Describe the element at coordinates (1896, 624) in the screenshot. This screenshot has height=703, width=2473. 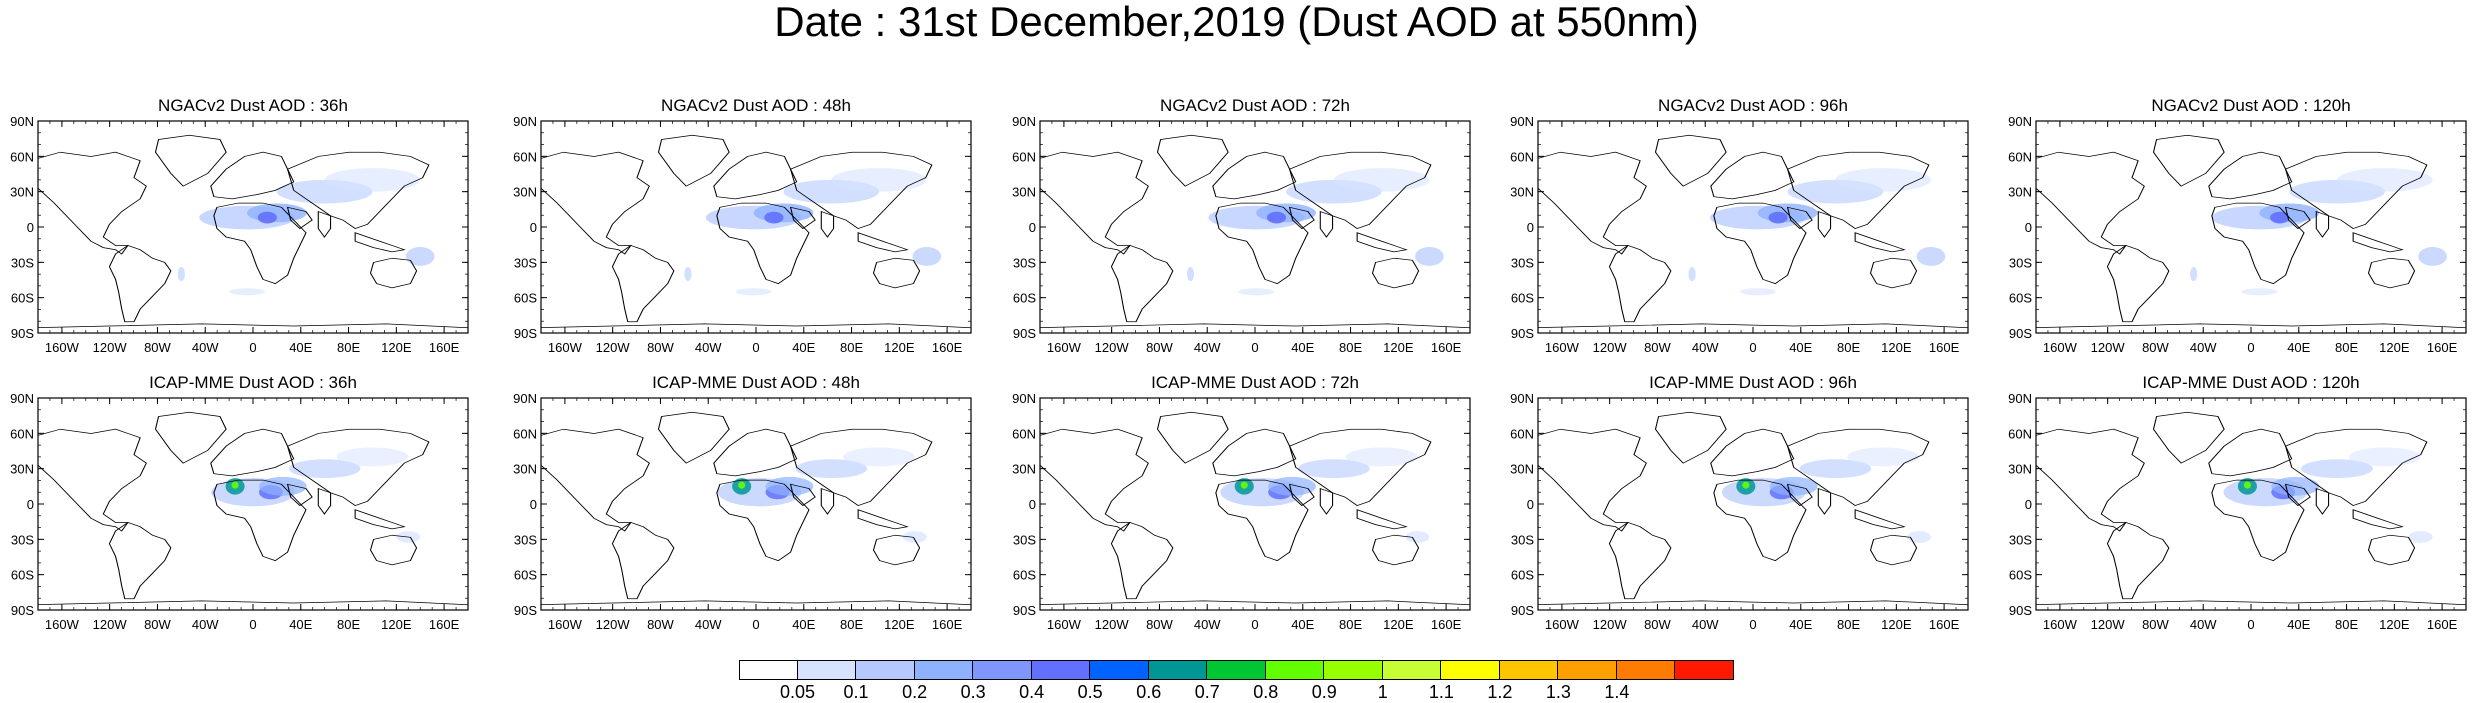
I see `lon-tick-label: 120E` at that location.